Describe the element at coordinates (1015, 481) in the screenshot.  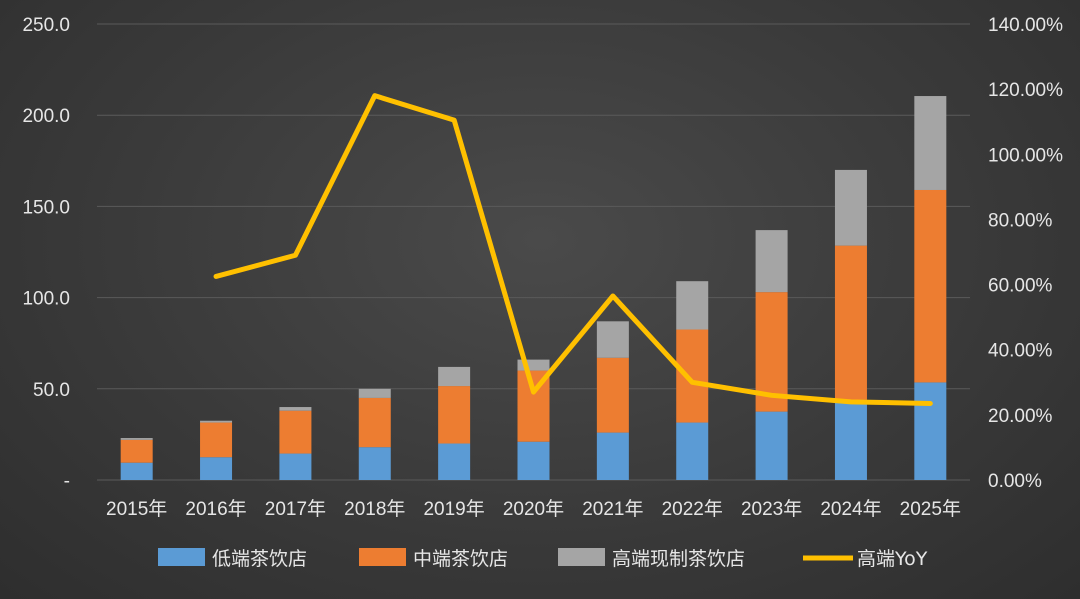
I see `right-tick-label: 0.00%` at that location.